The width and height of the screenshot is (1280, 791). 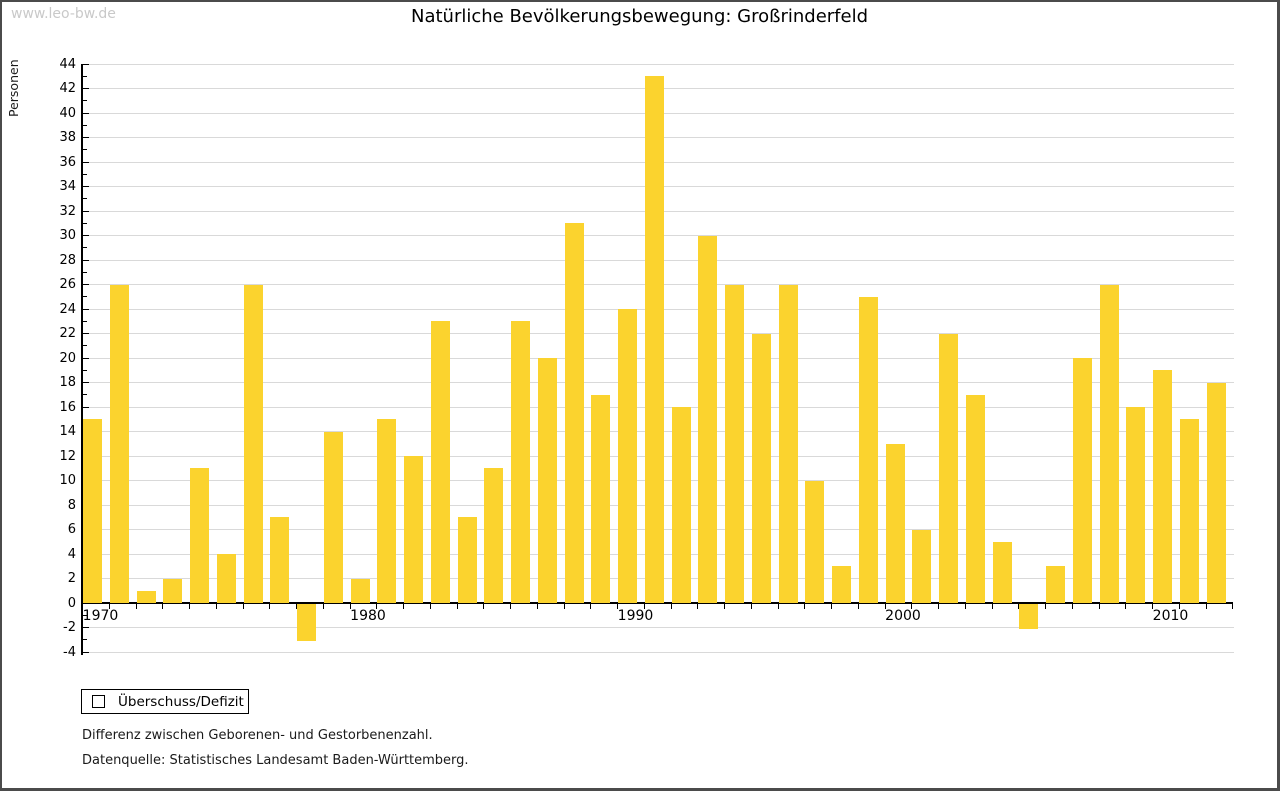 What do you see at coordinates (635, 616) in the screenshot?
I see `x-tick-label-1990: 1990` at bounding box center [635, 616].